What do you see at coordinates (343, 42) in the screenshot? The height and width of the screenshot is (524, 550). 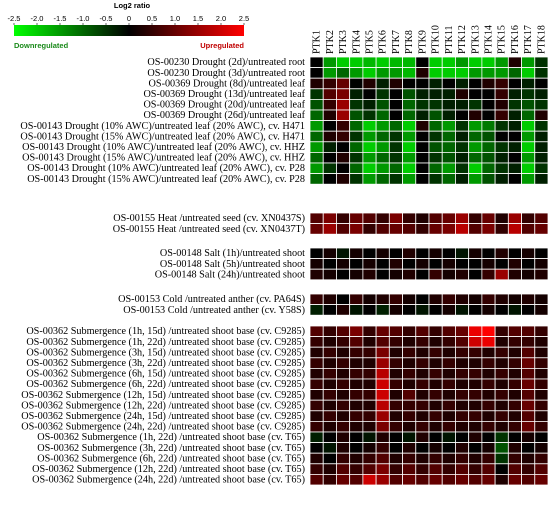 I see `column-label: PTK3` at bounding box center [343, 42].